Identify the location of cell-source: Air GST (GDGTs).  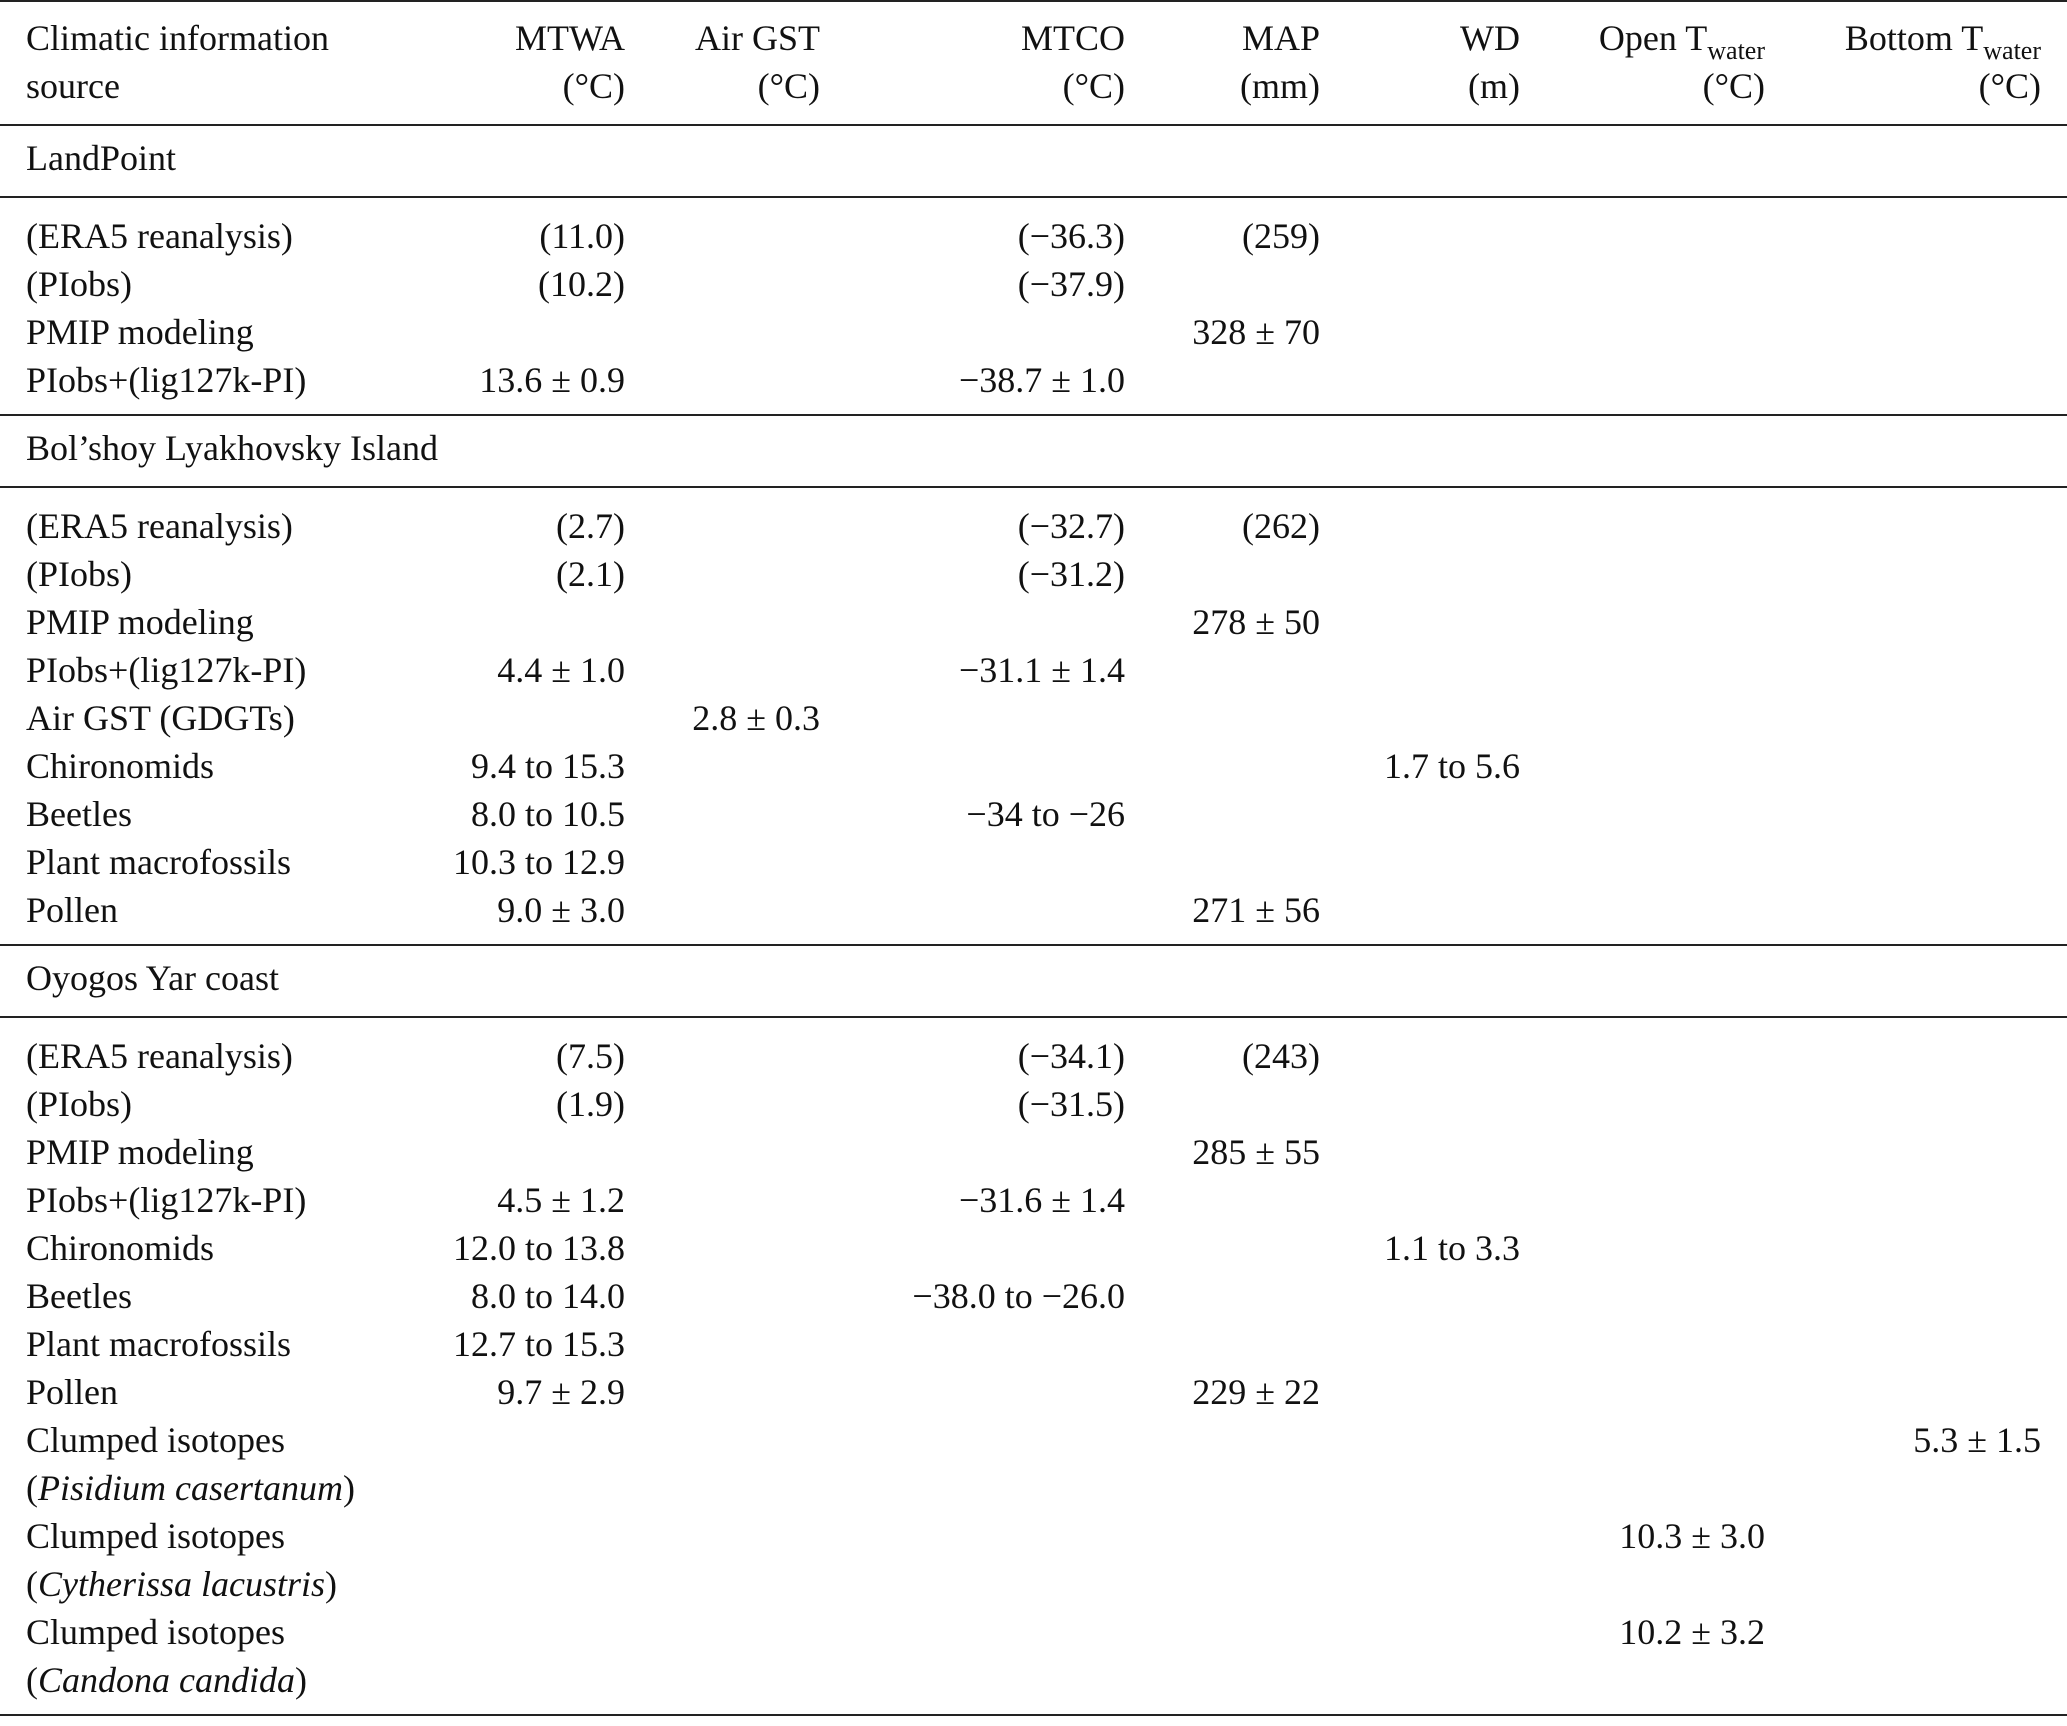
(160, 718).